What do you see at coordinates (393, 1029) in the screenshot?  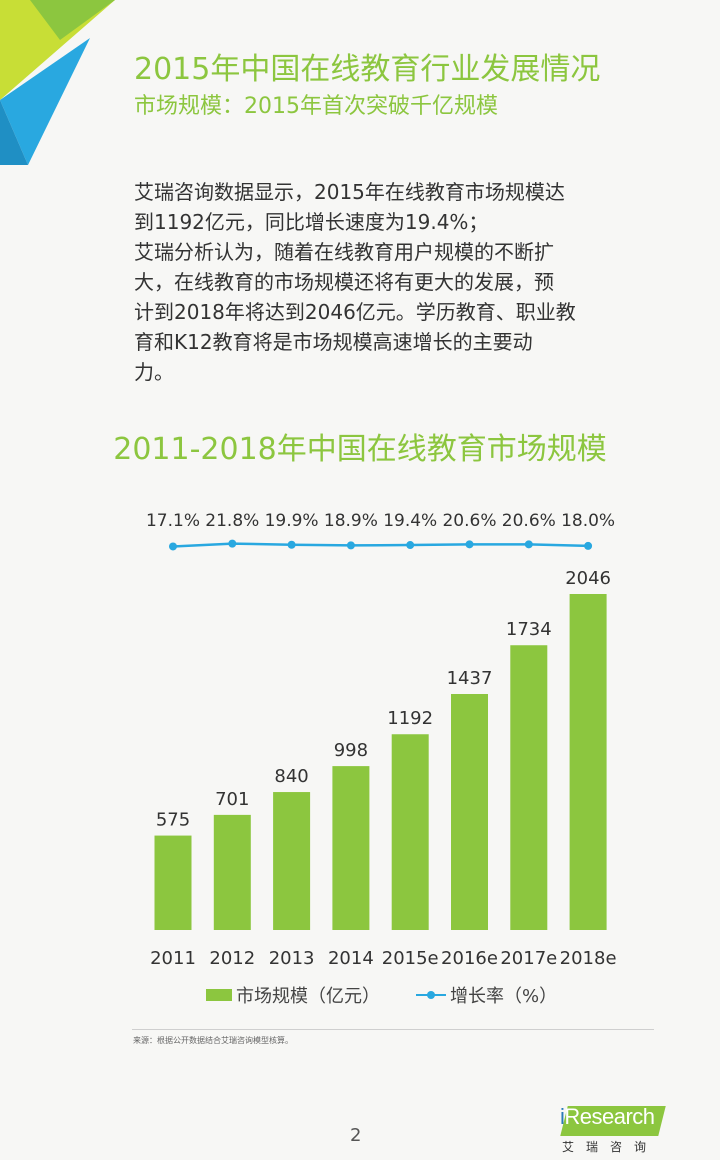 I see `source-divider` at bounding box center [393, 1029].